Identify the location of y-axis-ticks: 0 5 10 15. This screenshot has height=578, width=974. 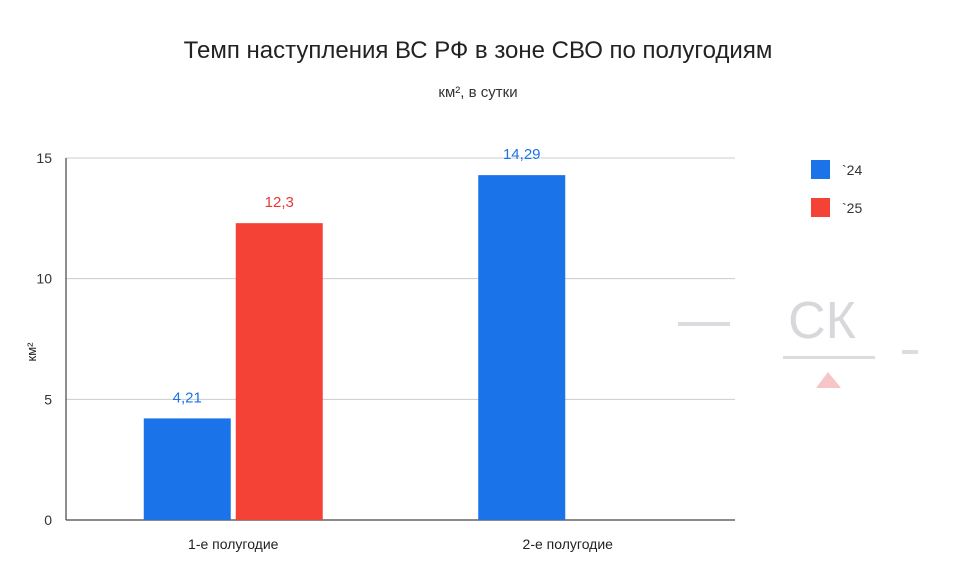
(44, 339).